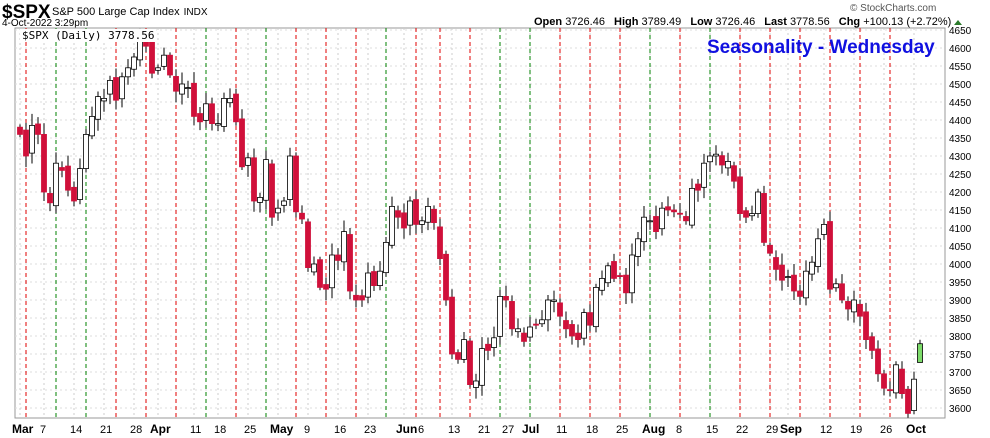  Describe the element at coordinates (893, 8) in the screenshot. I see `brand-link: © StockCharts.com` at that location.